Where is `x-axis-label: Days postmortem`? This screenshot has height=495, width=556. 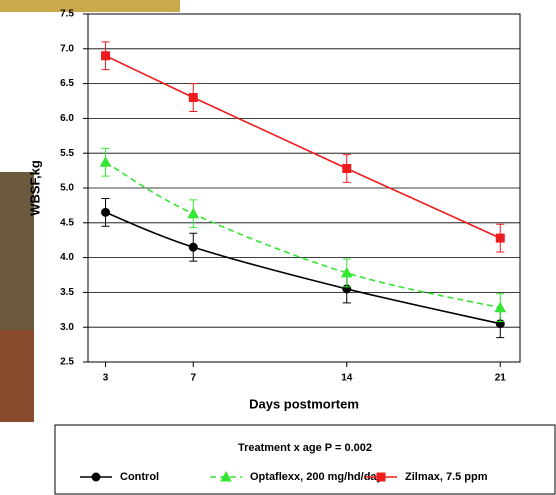
x-axis-label: Days postmortem is located at coordinates (304, 403).